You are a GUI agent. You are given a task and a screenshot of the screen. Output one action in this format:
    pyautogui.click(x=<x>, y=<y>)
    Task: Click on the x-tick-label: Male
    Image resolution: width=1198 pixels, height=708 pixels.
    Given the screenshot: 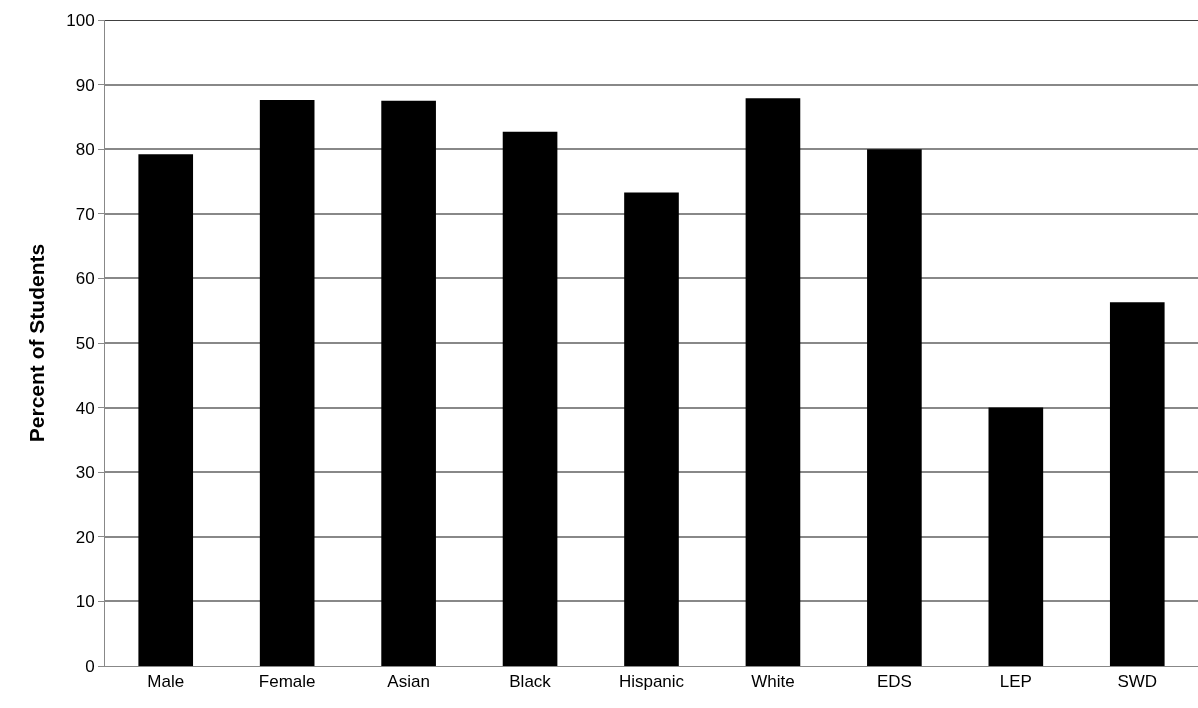 What is the action you would take?
    pyautogui.click(x=166, y=682)
    